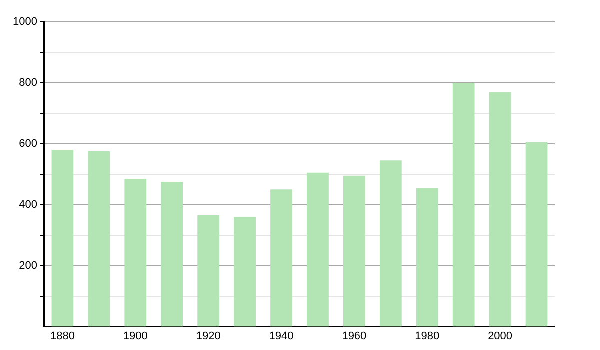  What do you see at coordinates (427, 336) in the screenshot?
I see `x-tick-label: 1980` at bounding box center [427, 336].